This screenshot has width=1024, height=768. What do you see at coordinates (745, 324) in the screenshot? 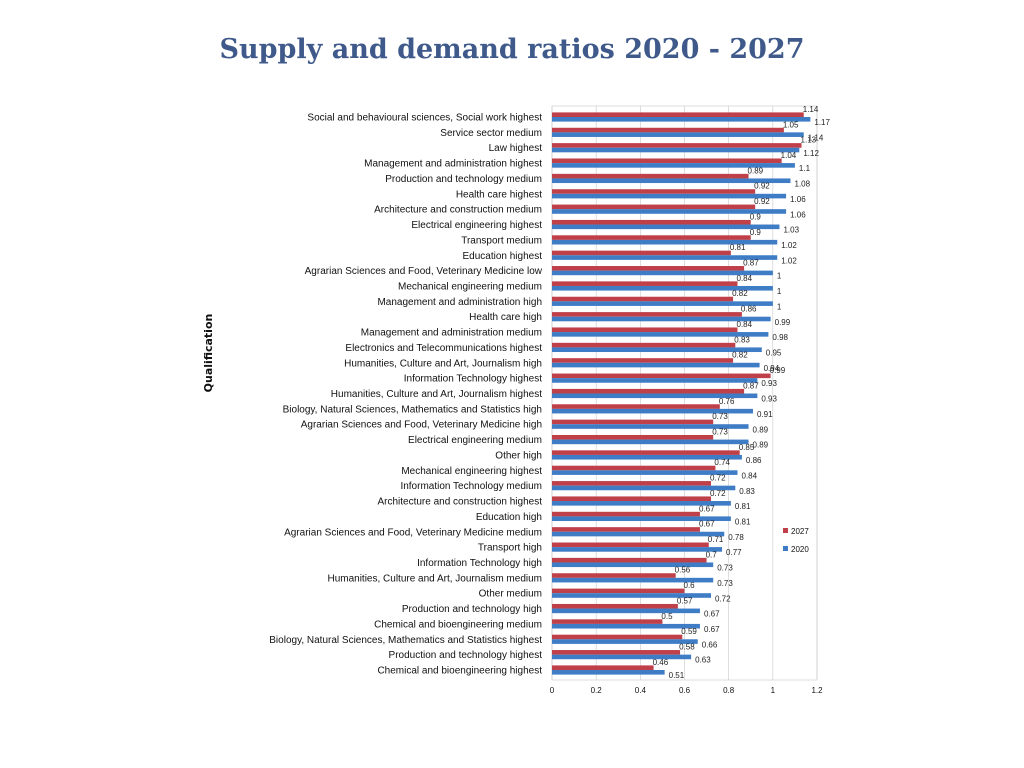
I see `value-label-2027: 0.84` at bounding box center [745, 324].